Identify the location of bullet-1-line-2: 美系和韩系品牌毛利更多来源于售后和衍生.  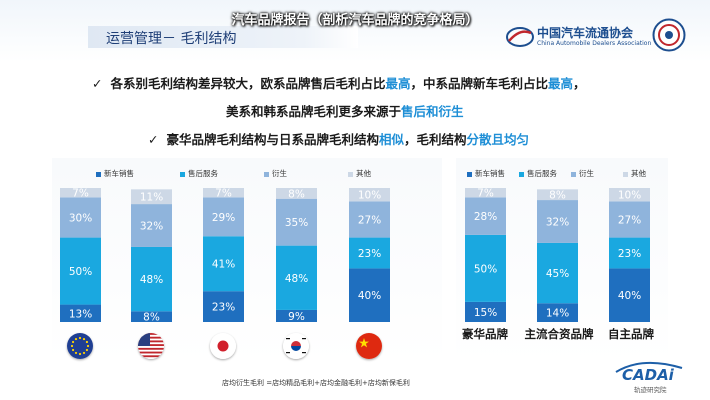
(345, 110).